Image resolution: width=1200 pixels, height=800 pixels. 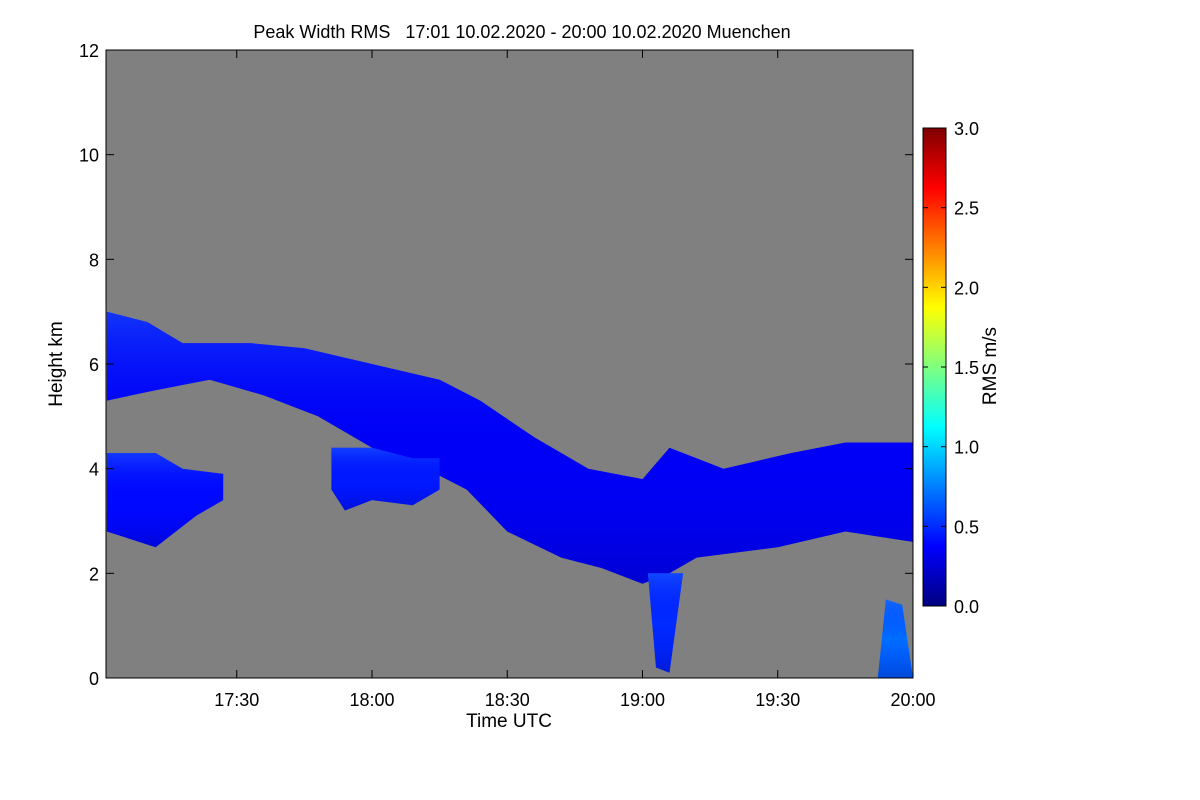 What do you see at coordinates (990, 366) in the screenshot?
I see `colorbar-label: RMS m/s` at bounding box center [990, 366].